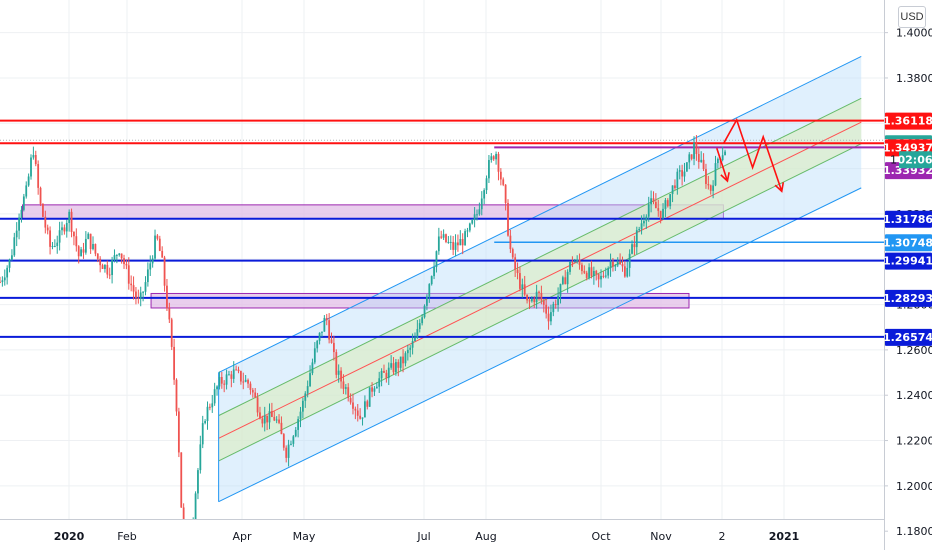 This screenshot has width=932, height=555. I want to click on projection-arrow-head, so click(779, 187).